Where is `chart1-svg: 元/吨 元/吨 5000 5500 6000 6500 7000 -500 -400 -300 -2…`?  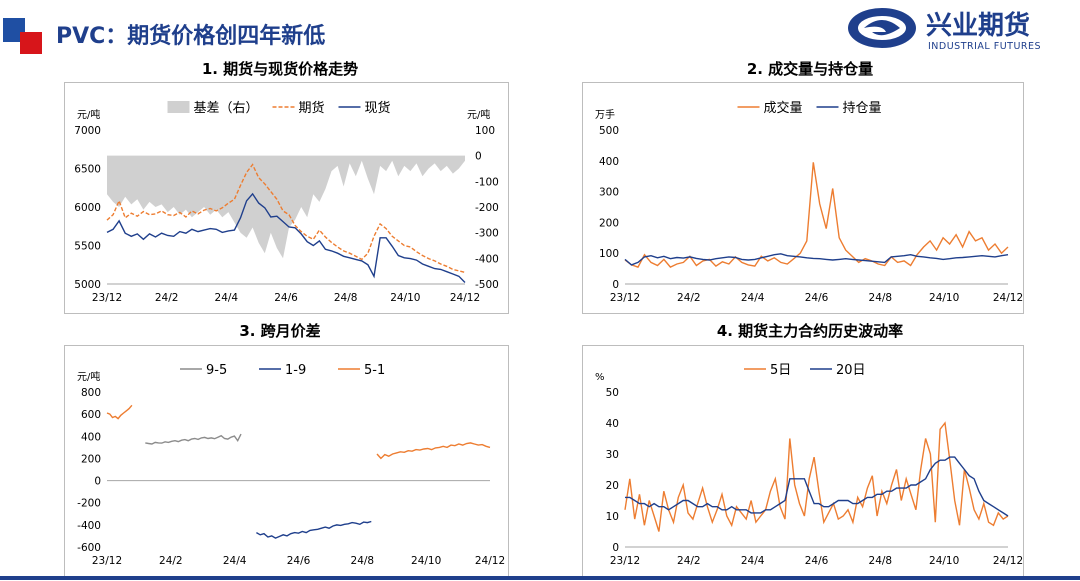
chart1-svg: 元/吨 元/吨 5000 5500 6000 6500 7000 -500 -400 -300 -2… is located at coordinates (286, 202).